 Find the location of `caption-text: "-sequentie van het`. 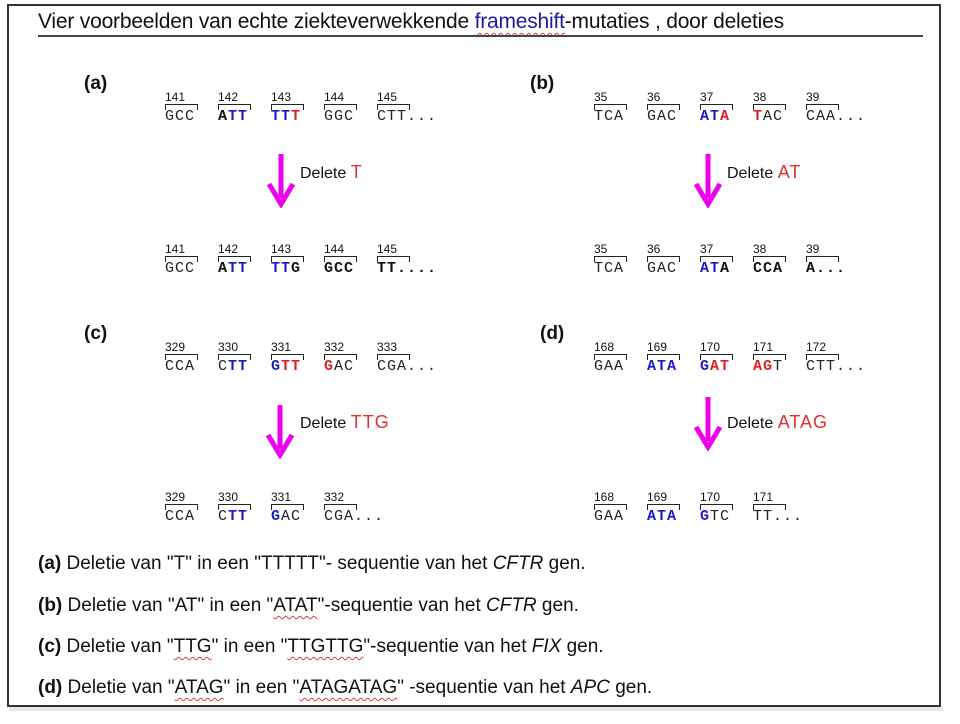

caption-text: "-sequentie van het is located at coordinates (447, 646).